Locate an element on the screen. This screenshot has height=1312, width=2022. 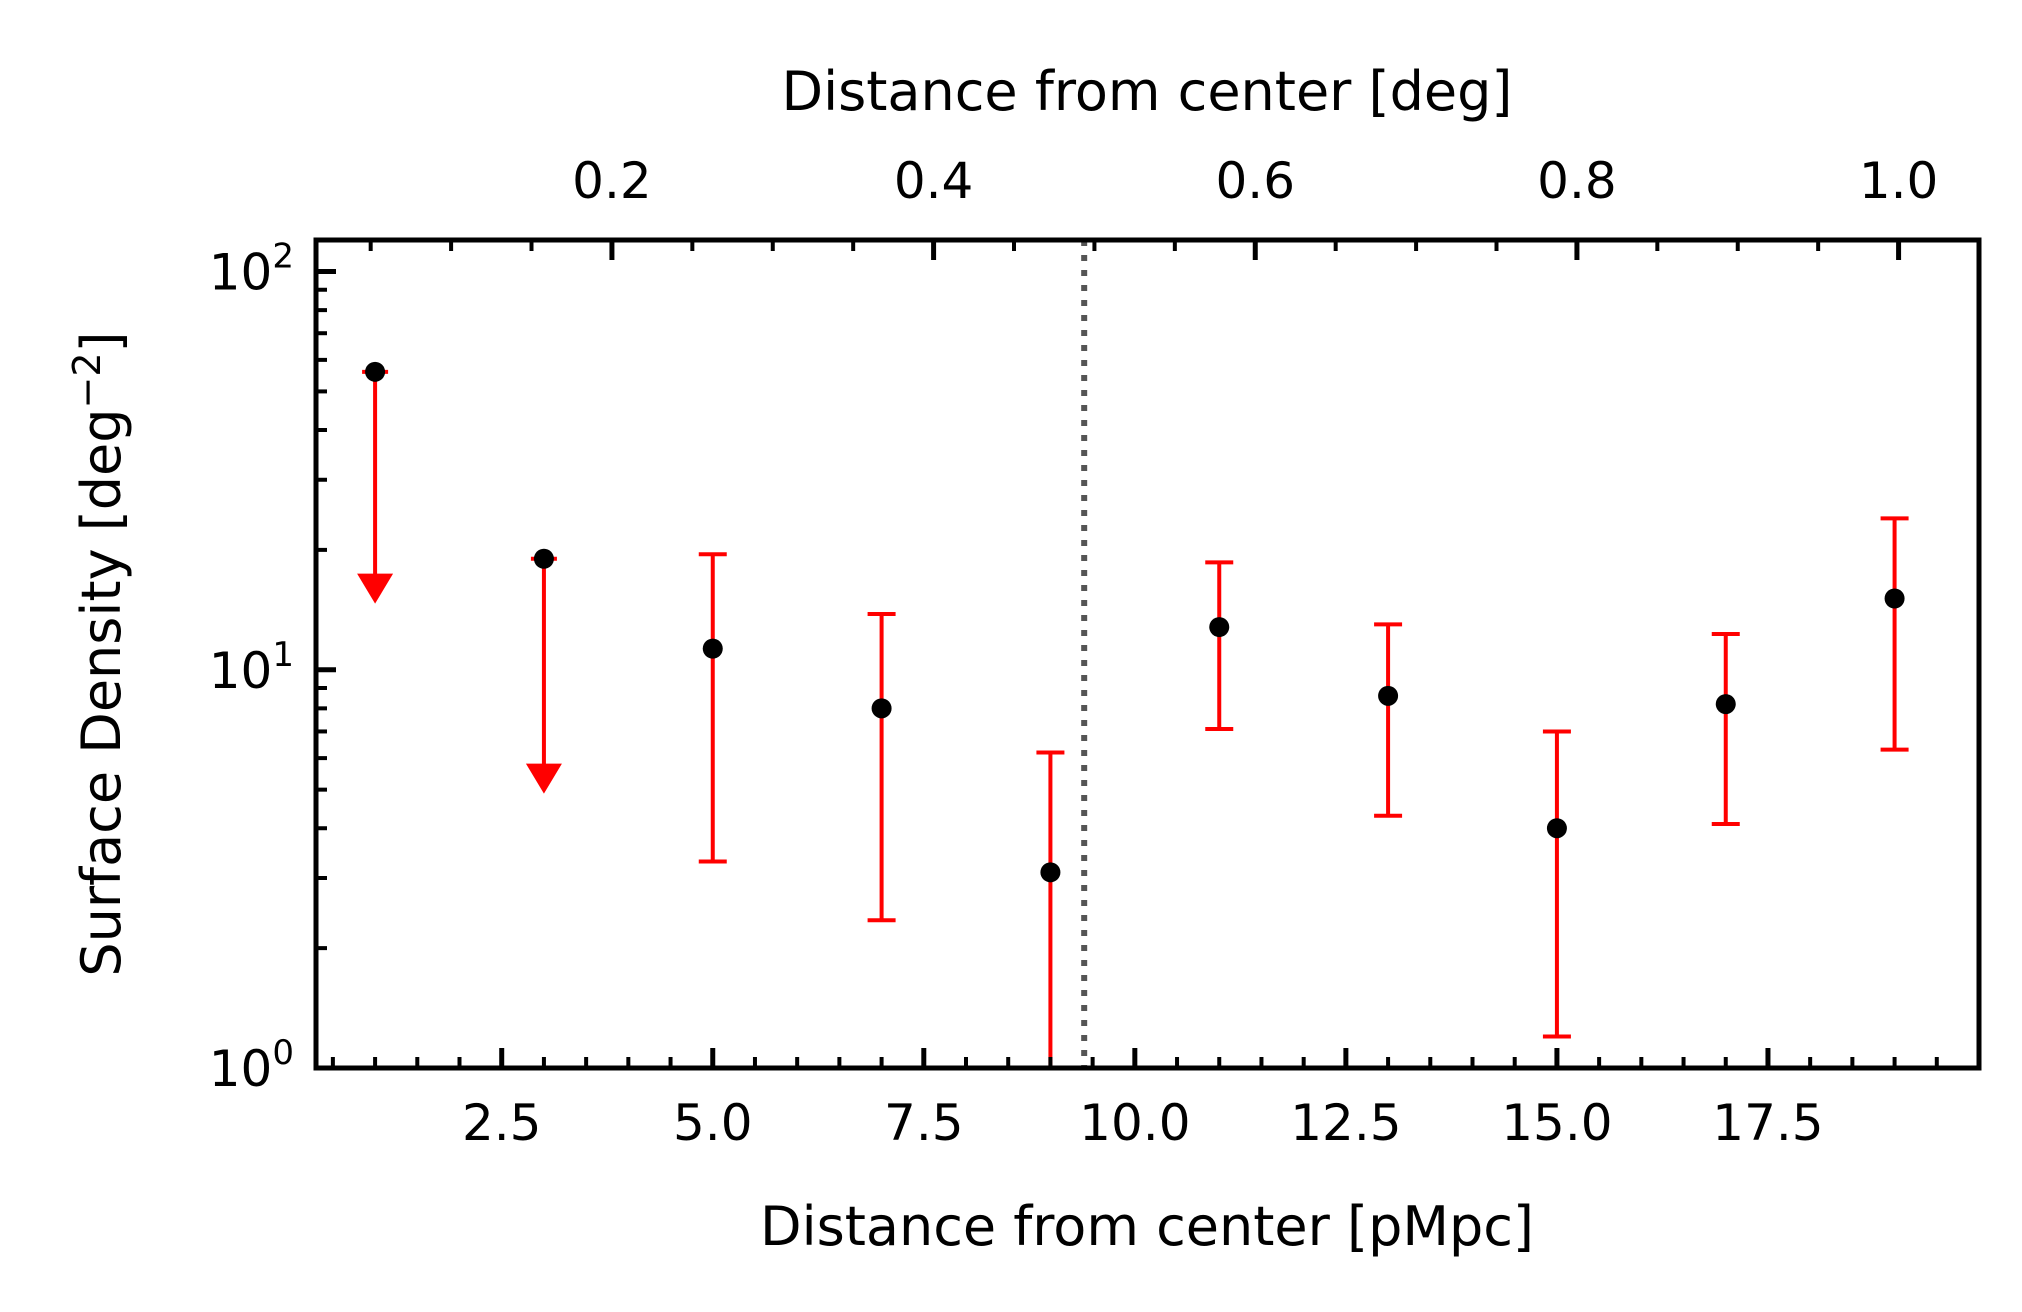
top-x-tick-label: 0.4 is located at coordinates (934, 181).